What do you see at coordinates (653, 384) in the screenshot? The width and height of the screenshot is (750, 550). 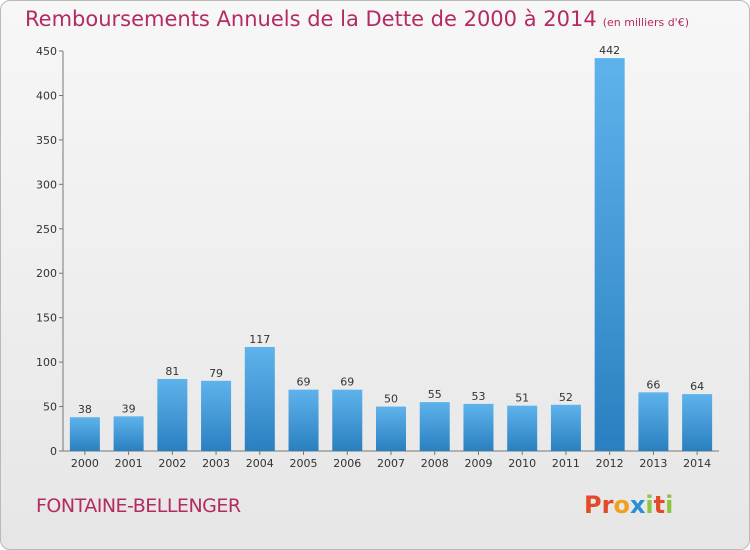 I see `bar-value-label: 66` at bounding box center [653, 384].